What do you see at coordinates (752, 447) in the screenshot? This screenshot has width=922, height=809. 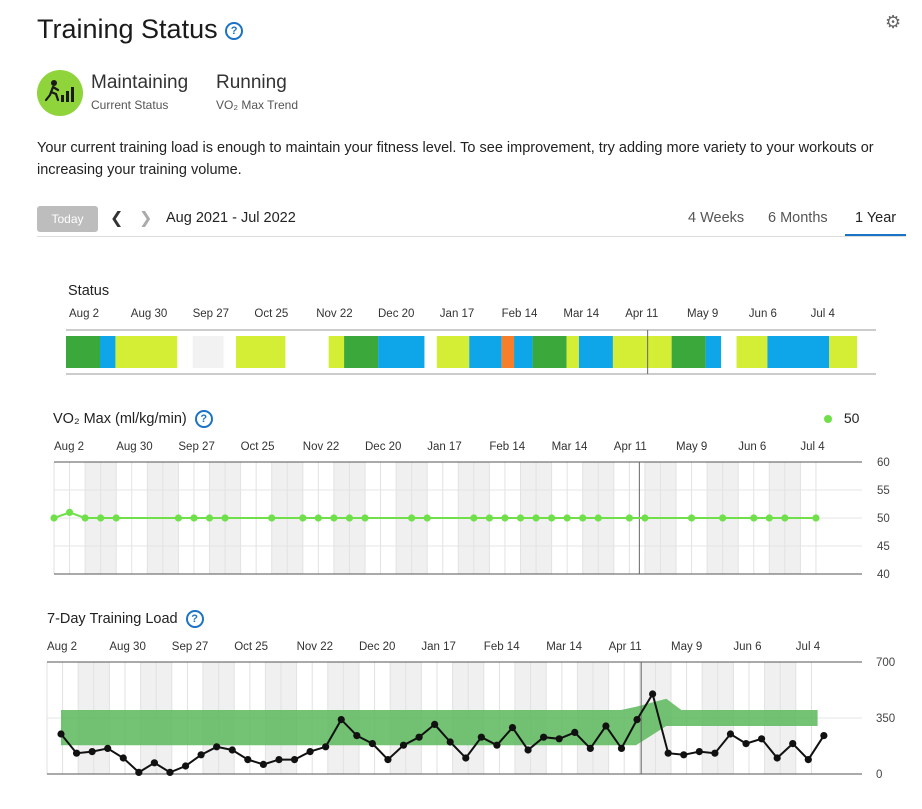 I see `vo2-month-label: Jun 6` at bounding box center [752, 447].